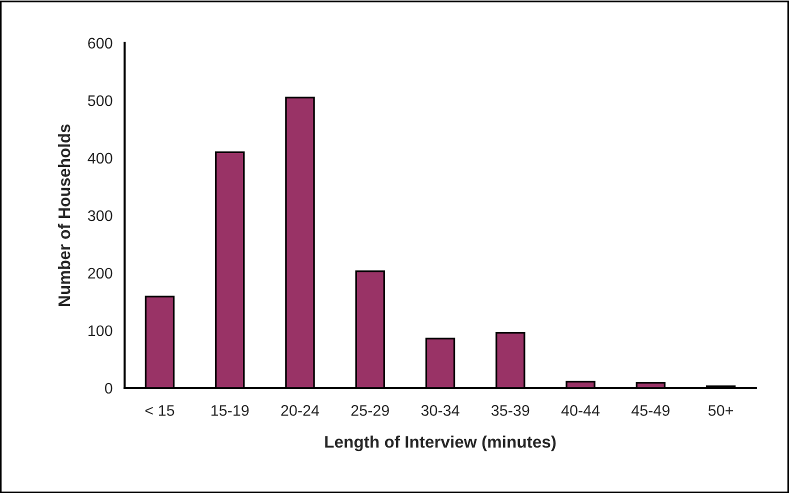  What do you see at coordinates (100, 158) in the screenshot?
I see `y-tick-label: 400` at bounding box center [100, 158].